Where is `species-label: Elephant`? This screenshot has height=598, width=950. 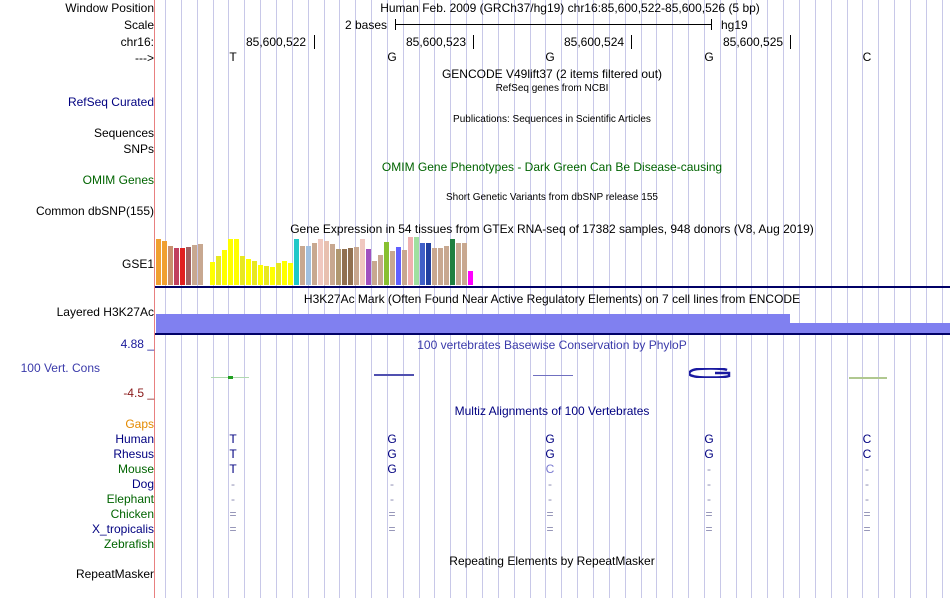 species-label: Elephant is located at coordinates (130, 499).